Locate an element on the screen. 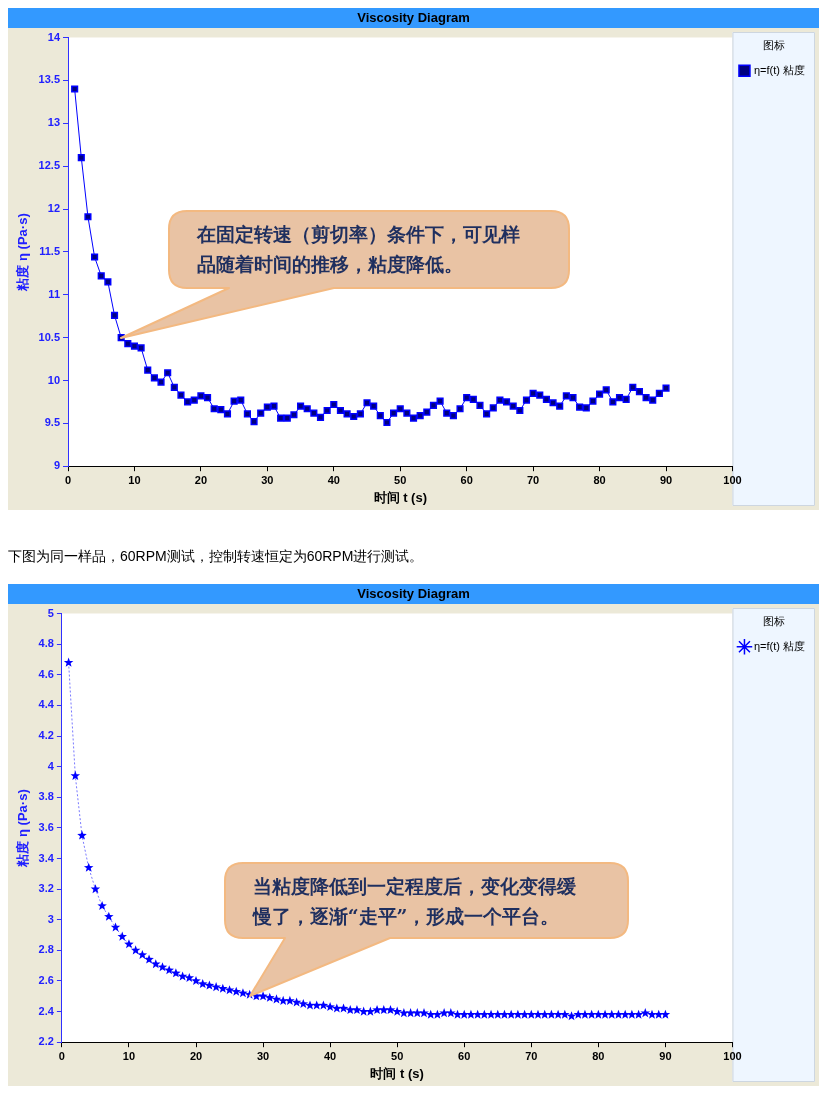 This screenshot has width=829, height=1102. y-tick-label: 4.4 is located at coordinates (46, 704).